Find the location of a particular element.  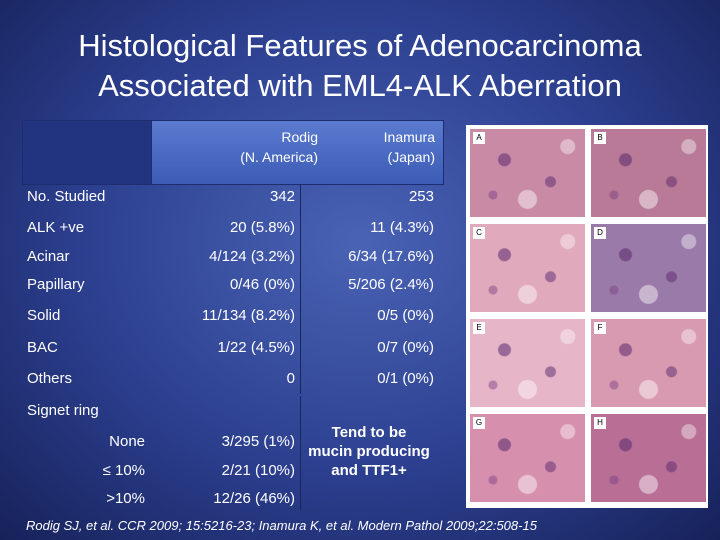

histology-panel: A is located at coordinates (527, 173).